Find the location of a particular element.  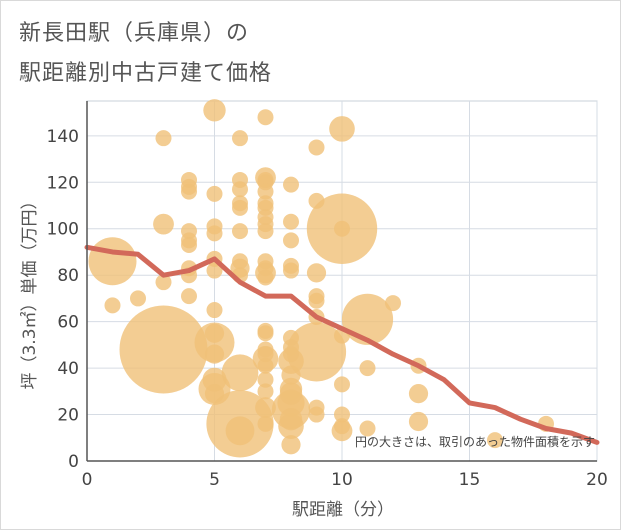

x-axis-label: 駅距離（分） is located at coordinates (343, 510).